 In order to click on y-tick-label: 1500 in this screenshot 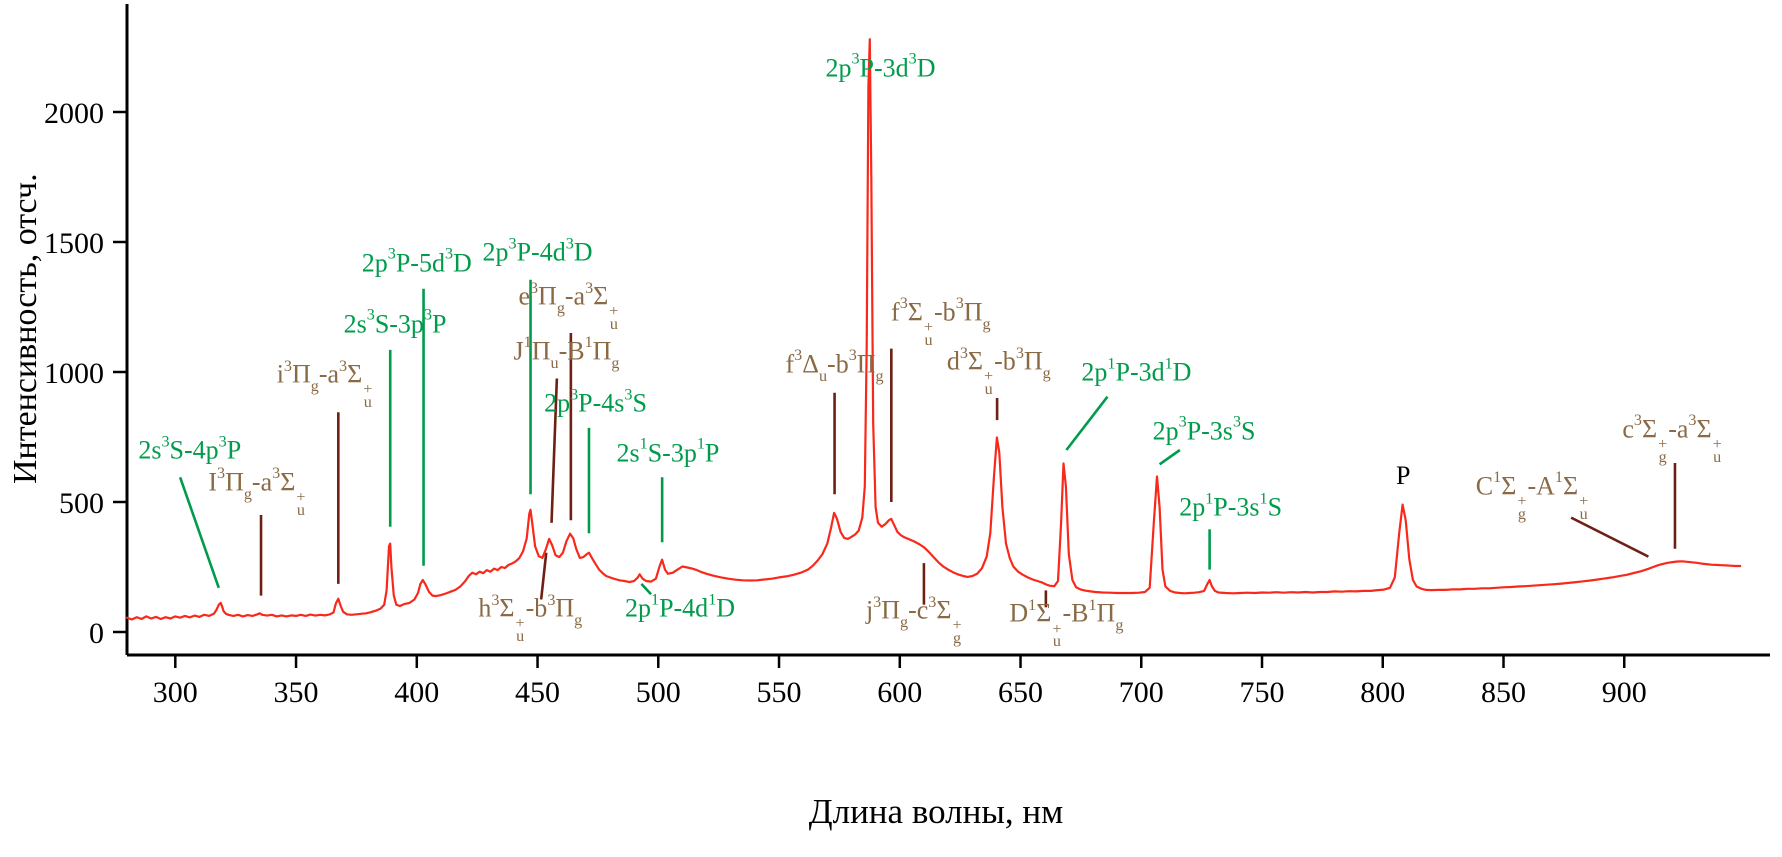, I will do `click(74, 243)`.